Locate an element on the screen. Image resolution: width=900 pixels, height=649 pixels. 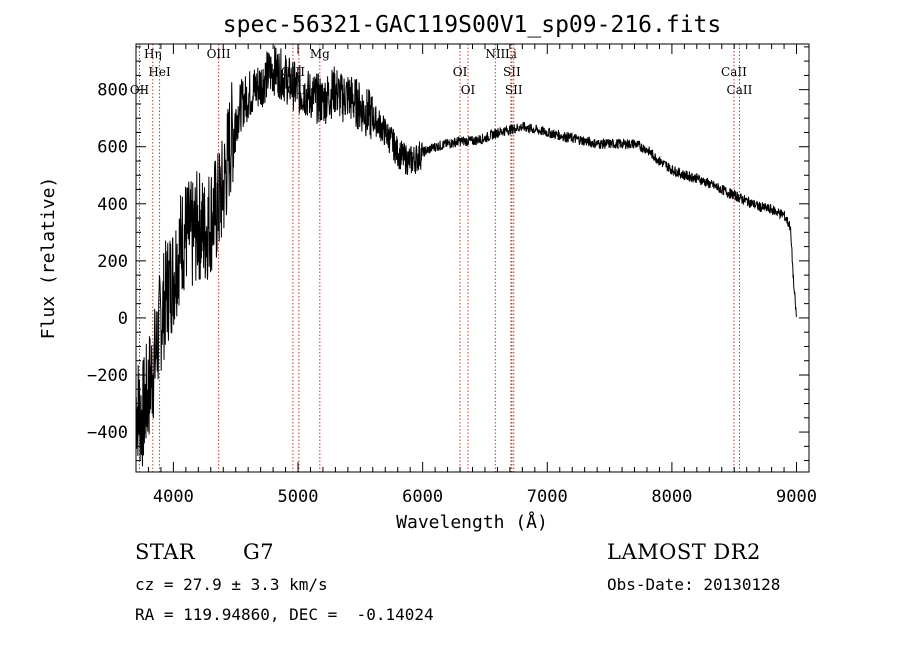
ra-dec-coordinates: RA = 119.94860, DEC = -0.14024 is located at coordinates (284, 614).